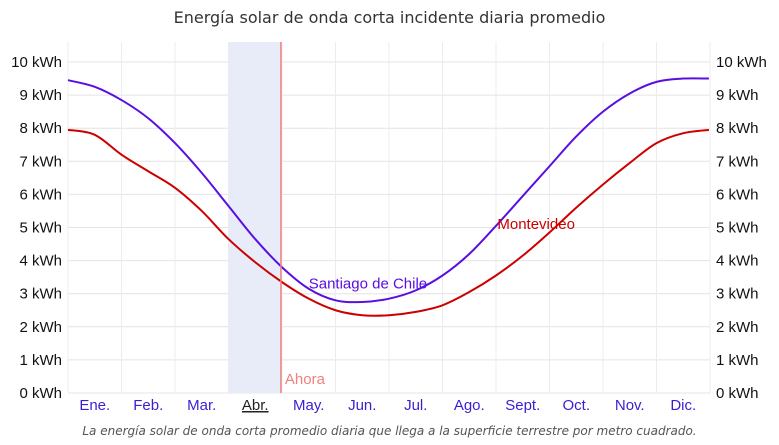 The width and height of the screenshot is (779, 445). Describe the element at coordinates (741, 62) in the screenshot. I see `y-tick-label-right: 10 kWh` at that location.